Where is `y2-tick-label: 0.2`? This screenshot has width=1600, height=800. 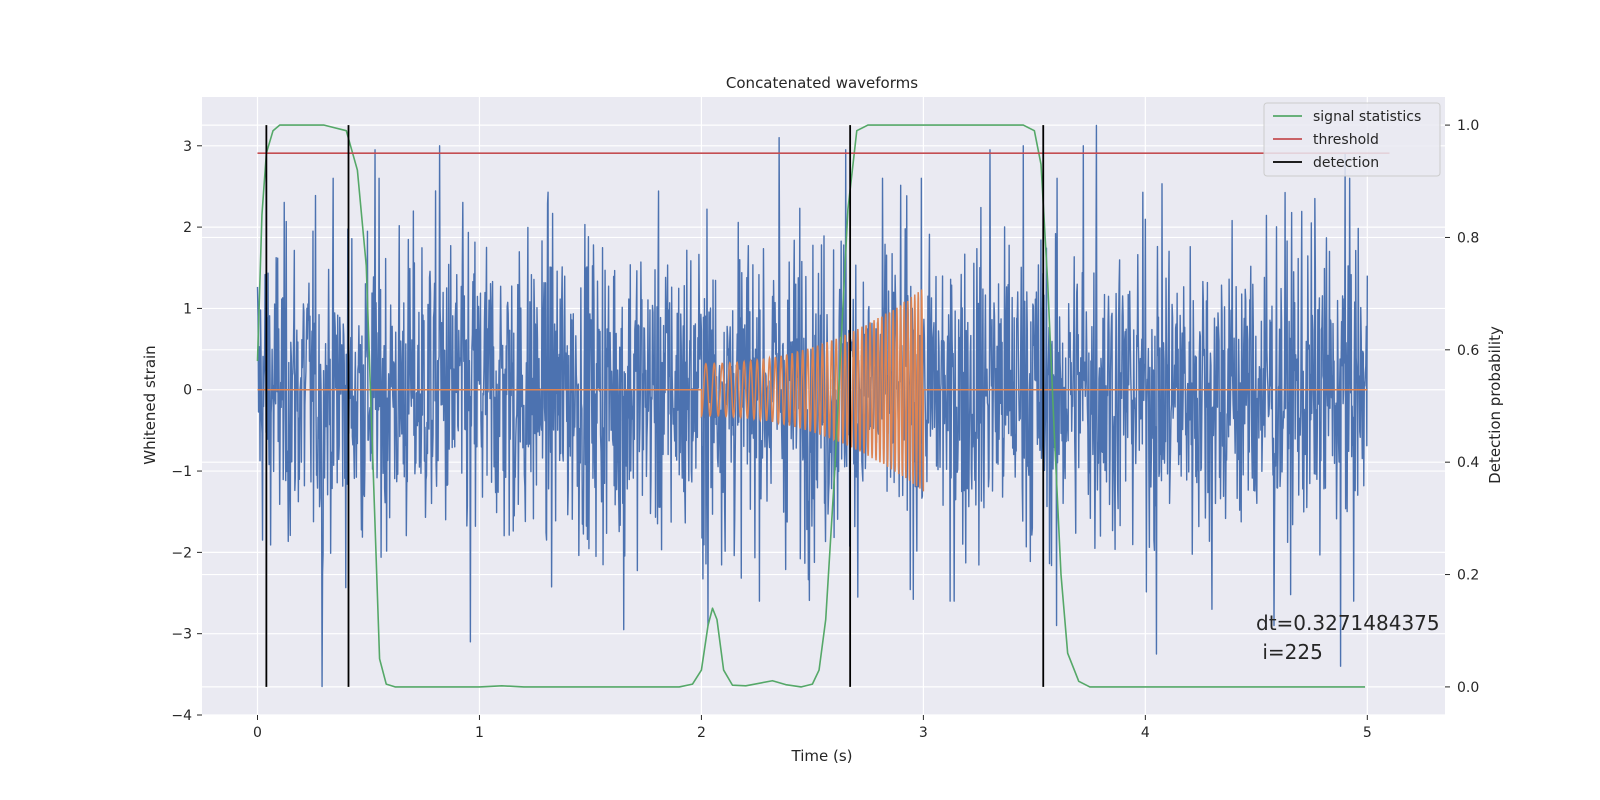
y2-tick-label: 0.2 is located at coordinates (1468, 576).